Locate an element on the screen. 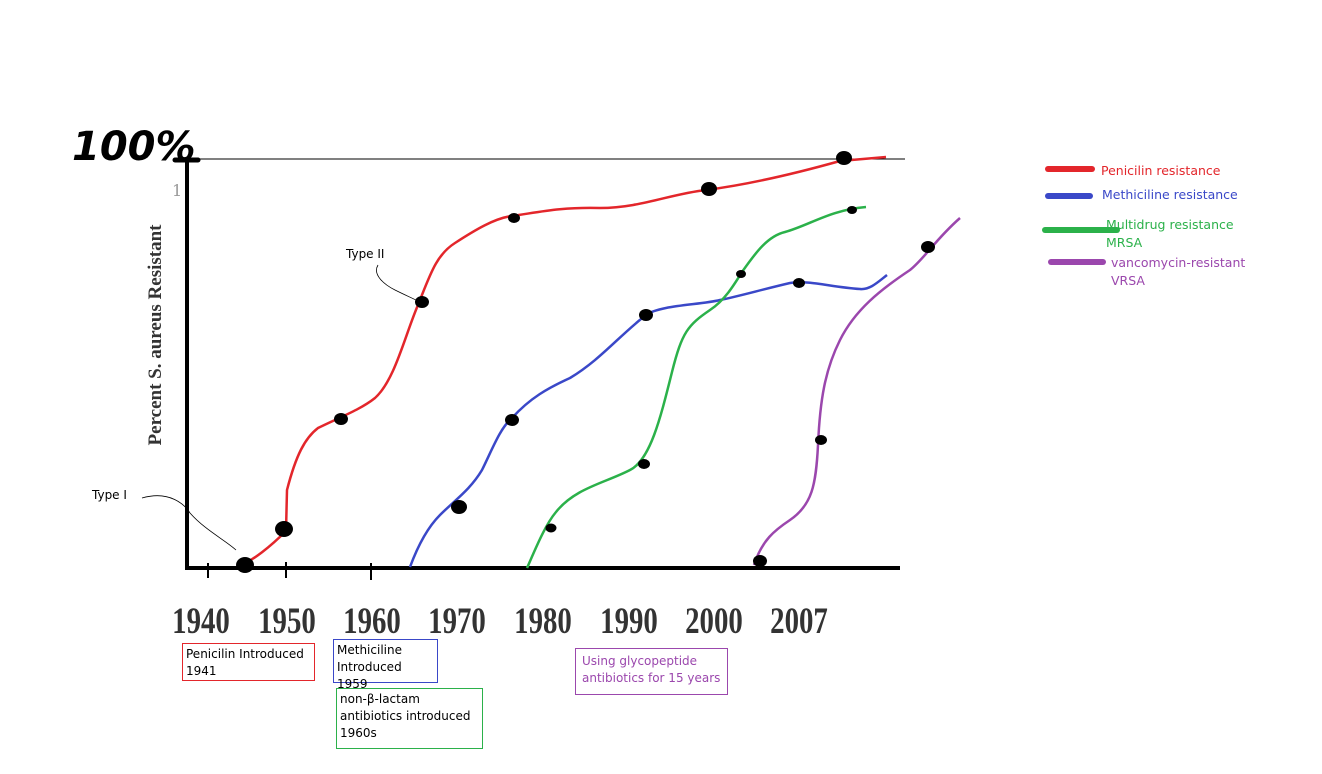 The width and height of the screenshot is (1322, 774). legend-label-methiciline: Methiciline resistance is located at coordinates (1170, 194).